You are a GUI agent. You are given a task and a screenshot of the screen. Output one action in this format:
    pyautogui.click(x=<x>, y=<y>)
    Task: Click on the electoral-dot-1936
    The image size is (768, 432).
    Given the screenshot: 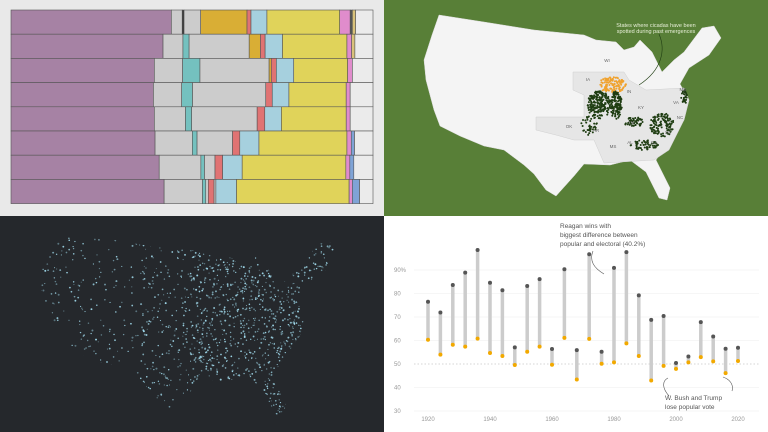 What is the action you would take?
    pyautogui.click(x=477, y=250)
    